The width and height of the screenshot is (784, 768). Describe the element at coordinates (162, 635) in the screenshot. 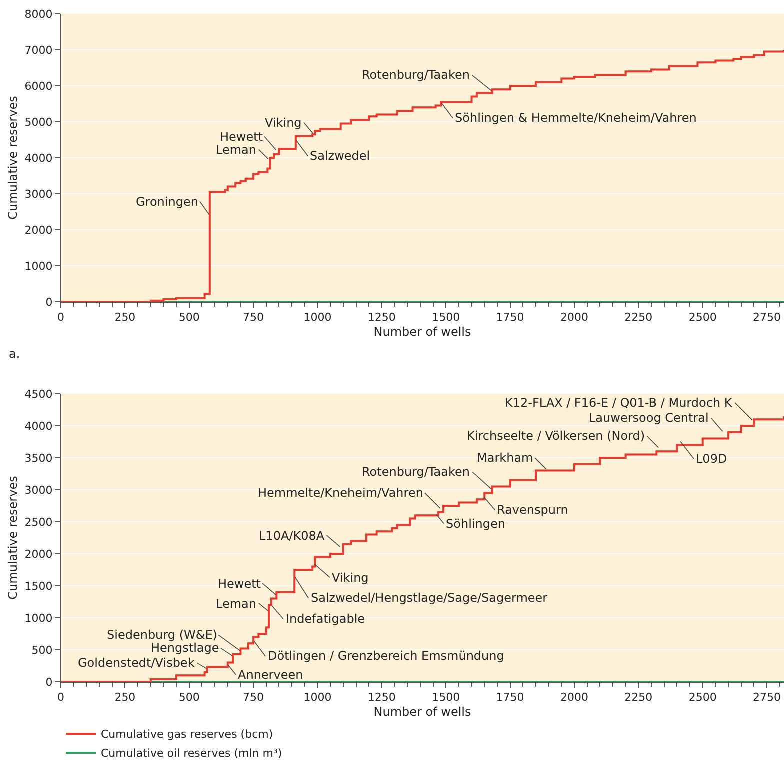

I see `annotation: Siedenburg (W&E)` at that location.